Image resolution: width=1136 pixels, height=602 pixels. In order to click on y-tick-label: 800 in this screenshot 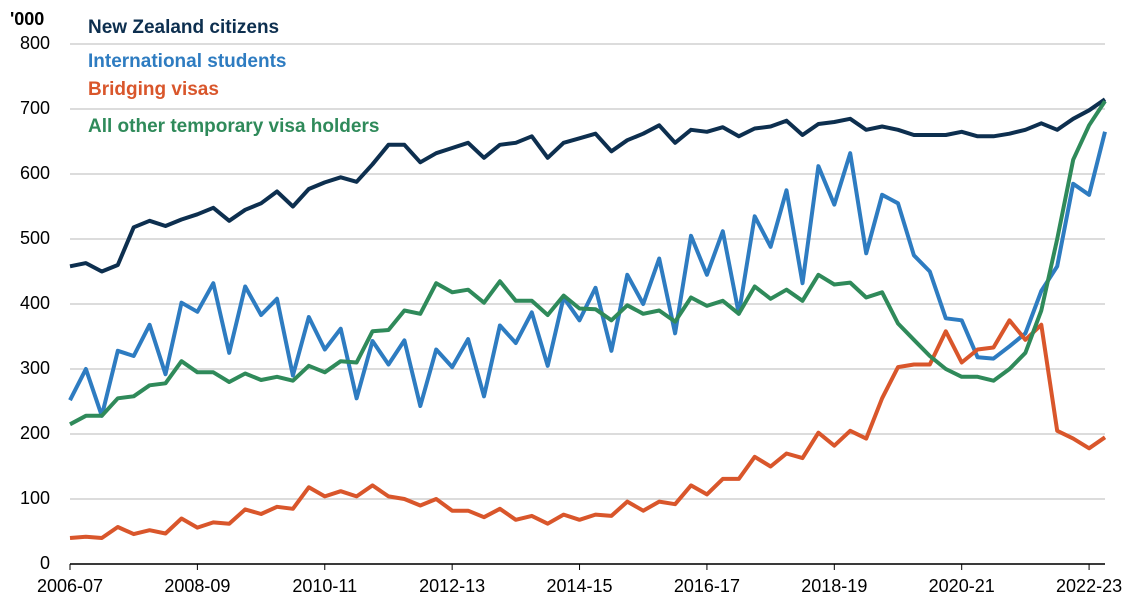, I will do `click(35, 43)`.